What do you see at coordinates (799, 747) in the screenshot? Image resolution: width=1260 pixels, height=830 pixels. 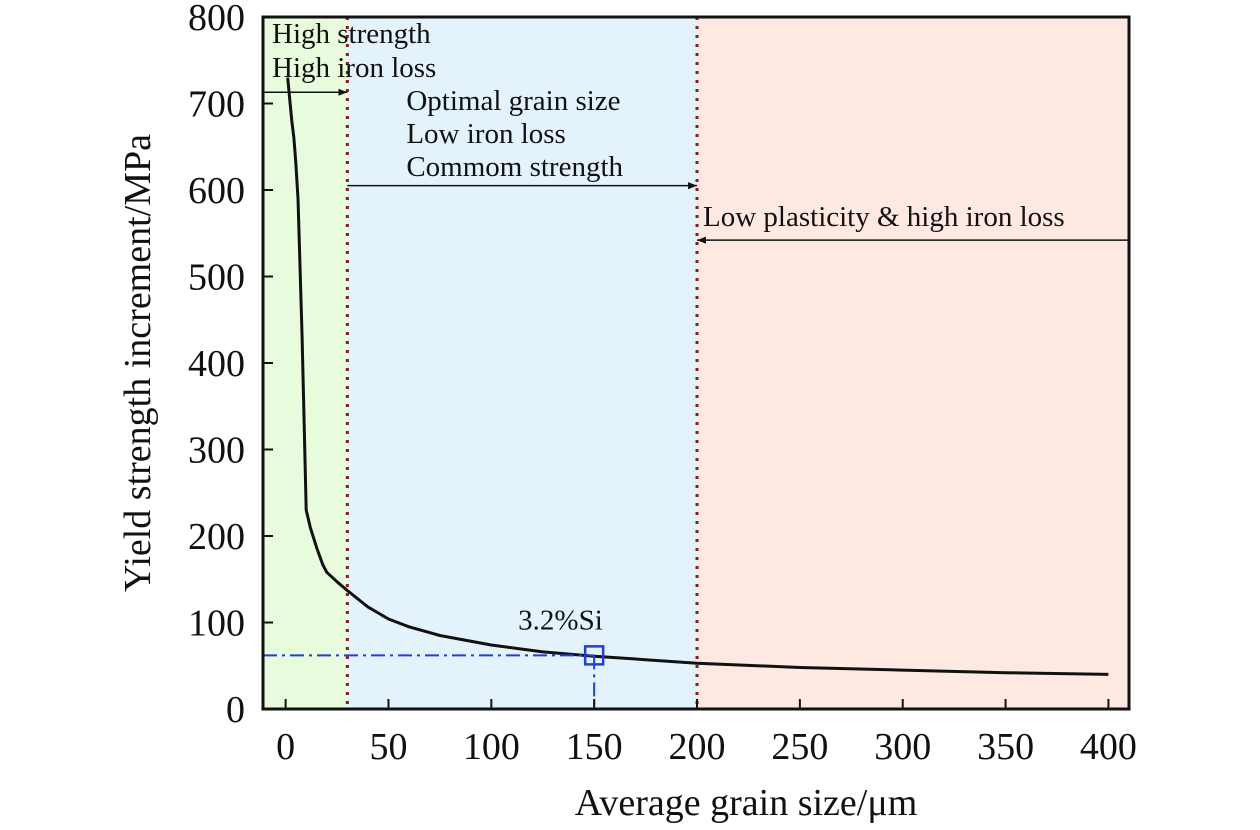 I see `x-tick-label: 250` at bounding box center [799, 747].